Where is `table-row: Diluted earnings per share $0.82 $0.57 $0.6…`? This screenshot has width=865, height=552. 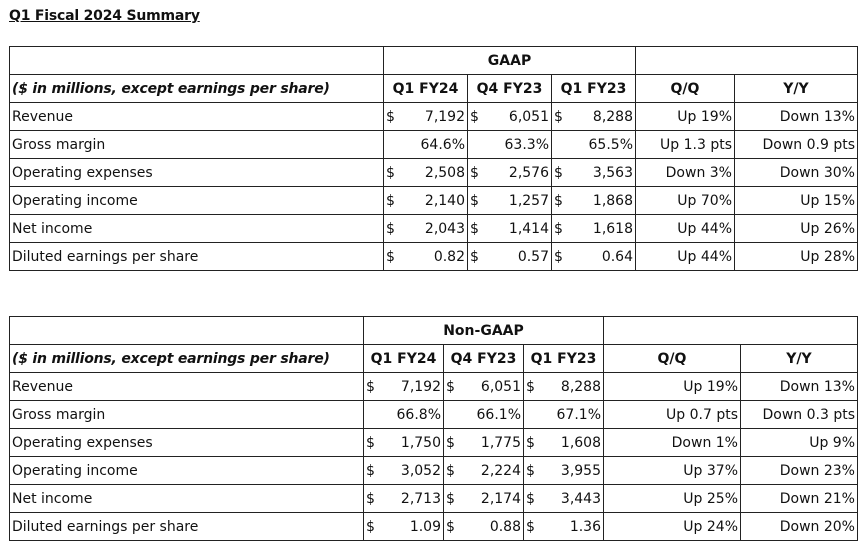 table-row: Diluted earnings per share $0.82 $0.57 $0.6… is located at coordinates (433, 256).